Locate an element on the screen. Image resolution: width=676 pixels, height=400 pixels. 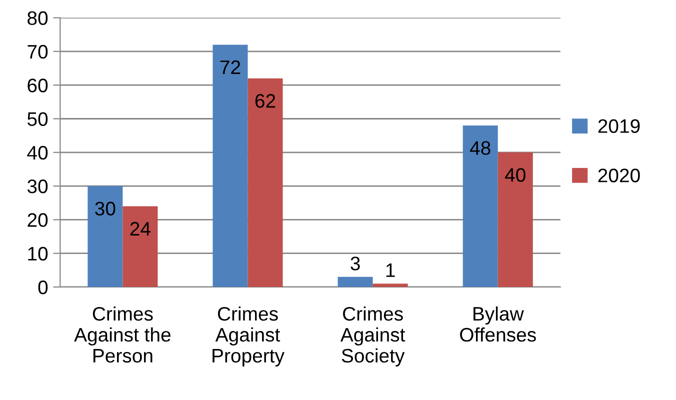
y-tick-label: 40 is located at coordinates (37, 153).